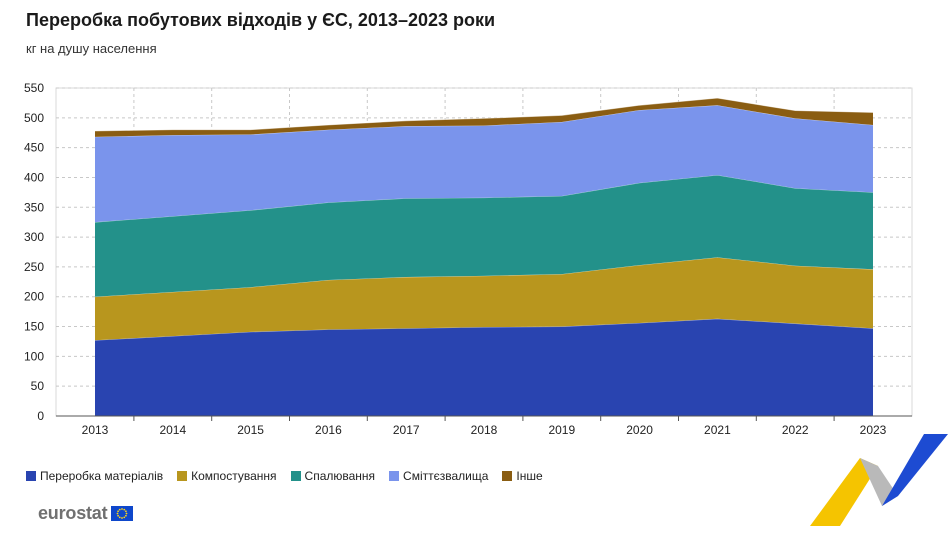  What do you see at coordinates (95, 430) in the screenshot?
I see `x-tick-label: 2013` at bounding box center [95, 430].